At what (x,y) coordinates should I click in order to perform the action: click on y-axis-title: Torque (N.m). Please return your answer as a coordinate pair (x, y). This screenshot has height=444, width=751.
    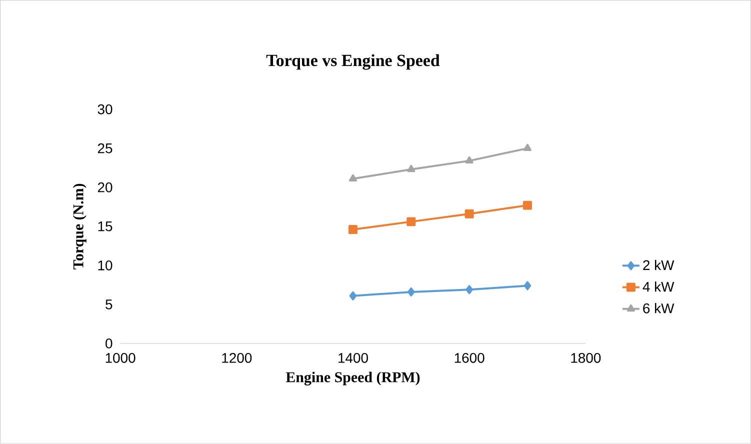
    Looking at the image, I should click on (79, 227).